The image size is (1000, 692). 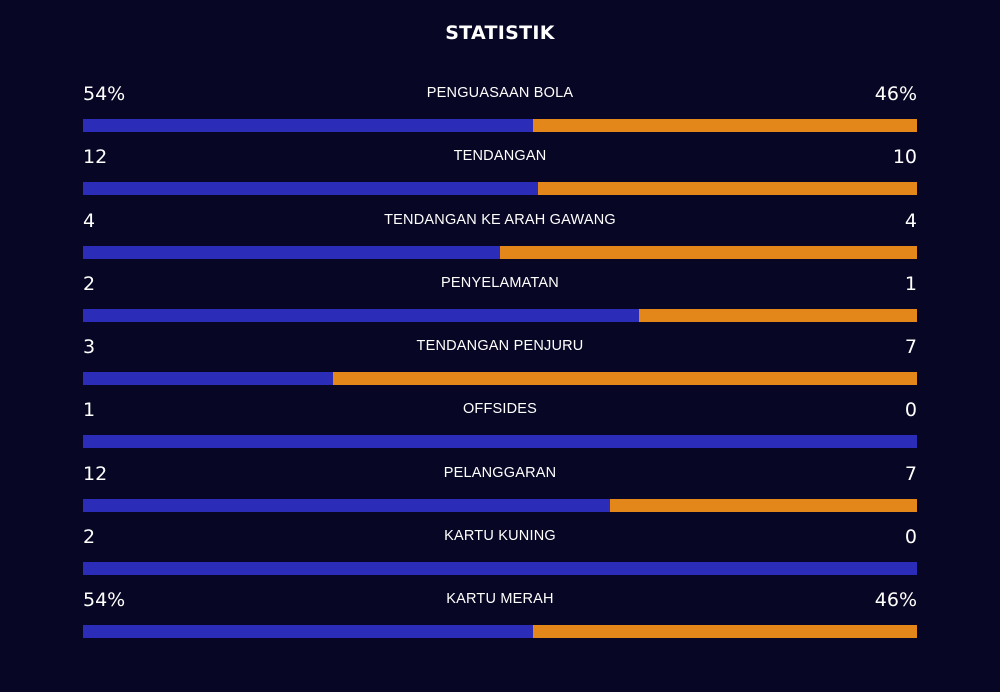 I want to click on stat-row-penyelamatan: 2 PENYELAMATAN 1, so click(x=500, y=301).